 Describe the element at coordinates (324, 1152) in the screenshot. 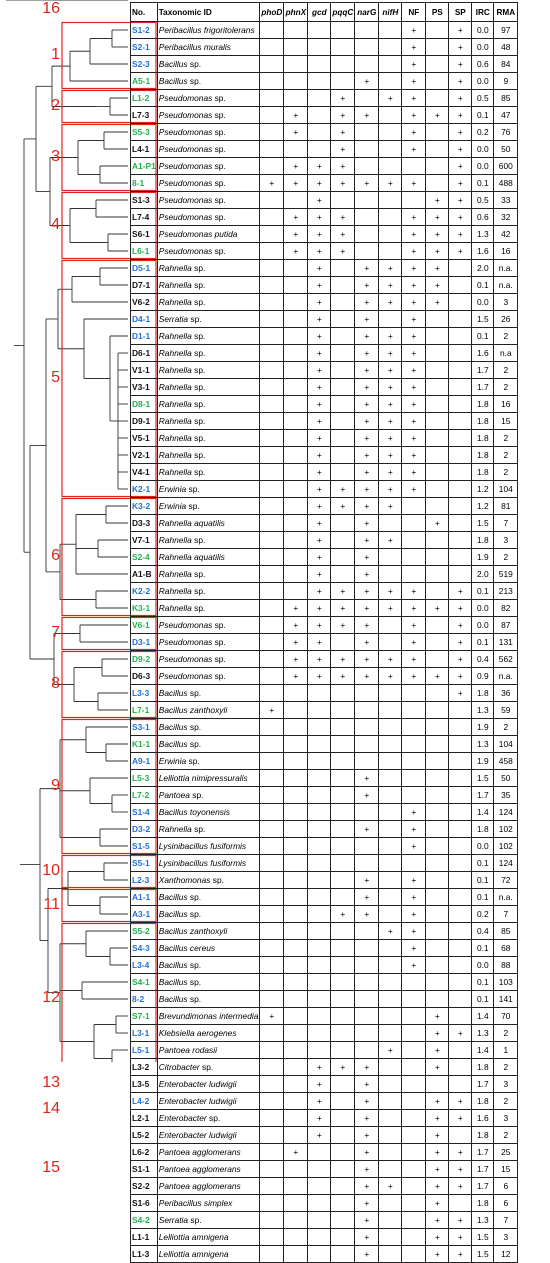

I see `table-row: L6-2 Pantoea agglomerans + + + +1.7 25` at that location.